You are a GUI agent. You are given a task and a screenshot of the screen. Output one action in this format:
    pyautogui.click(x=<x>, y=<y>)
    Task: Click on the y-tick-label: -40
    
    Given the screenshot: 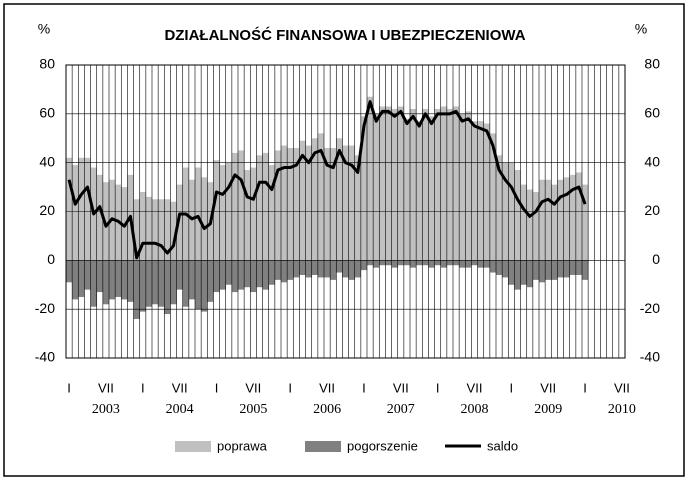 What is the action you would take?
    pyautogui.click(x=45, y=357)
    